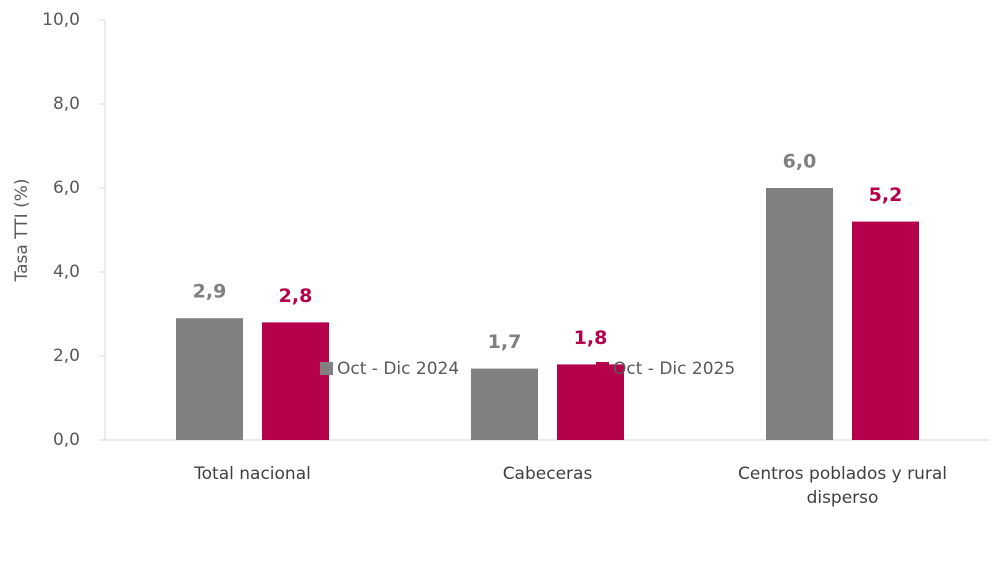 The image size is (995, 575). What do you see at coordinates (66, 440) in the screenshot?
I see `y-tick-label: 0,0` at bounding box center [66, 440].